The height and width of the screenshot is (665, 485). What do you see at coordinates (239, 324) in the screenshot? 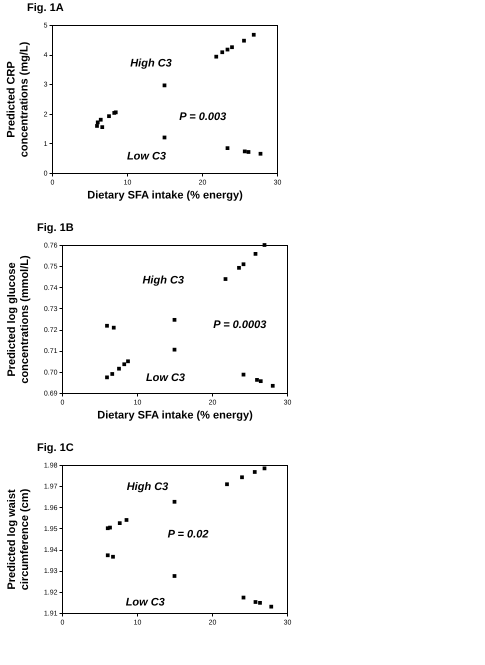
I see `annotation: P = 0.0003` at bounding box center [239, 324].